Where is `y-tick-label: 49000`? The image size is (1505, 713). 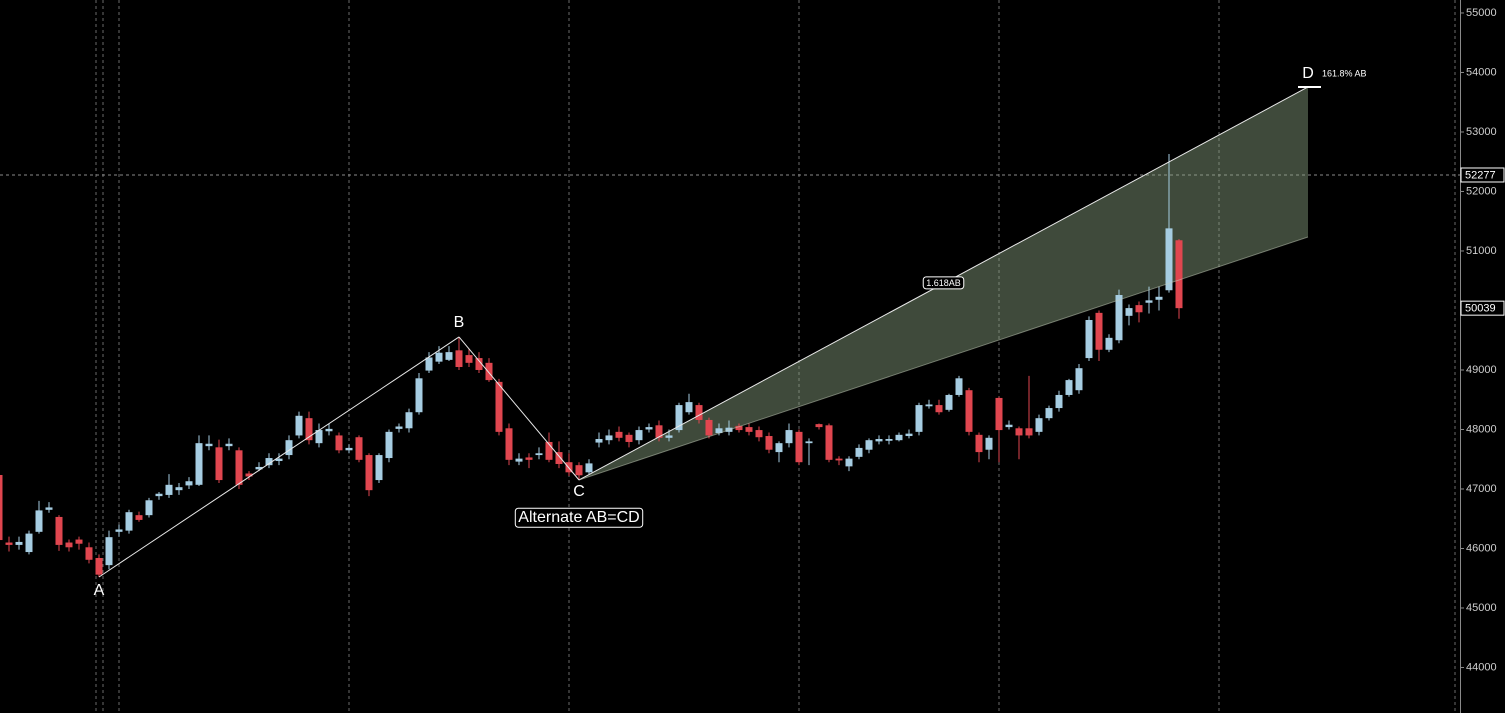 y-tick-label: 49000 is located at coordinates (1481, 370).